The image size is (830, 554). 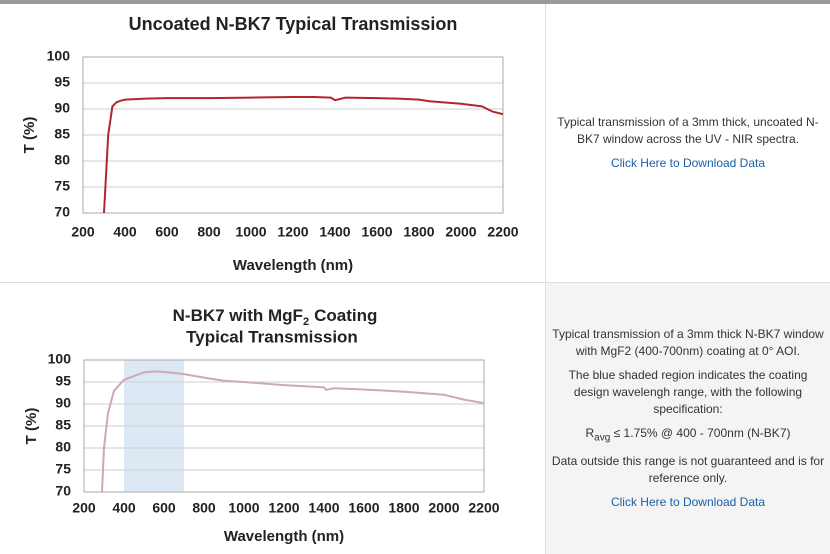 What do you see at coordinates (345, 315) in the screenshot?
I see `title-text: Coating` at bounding box center [345, 315].